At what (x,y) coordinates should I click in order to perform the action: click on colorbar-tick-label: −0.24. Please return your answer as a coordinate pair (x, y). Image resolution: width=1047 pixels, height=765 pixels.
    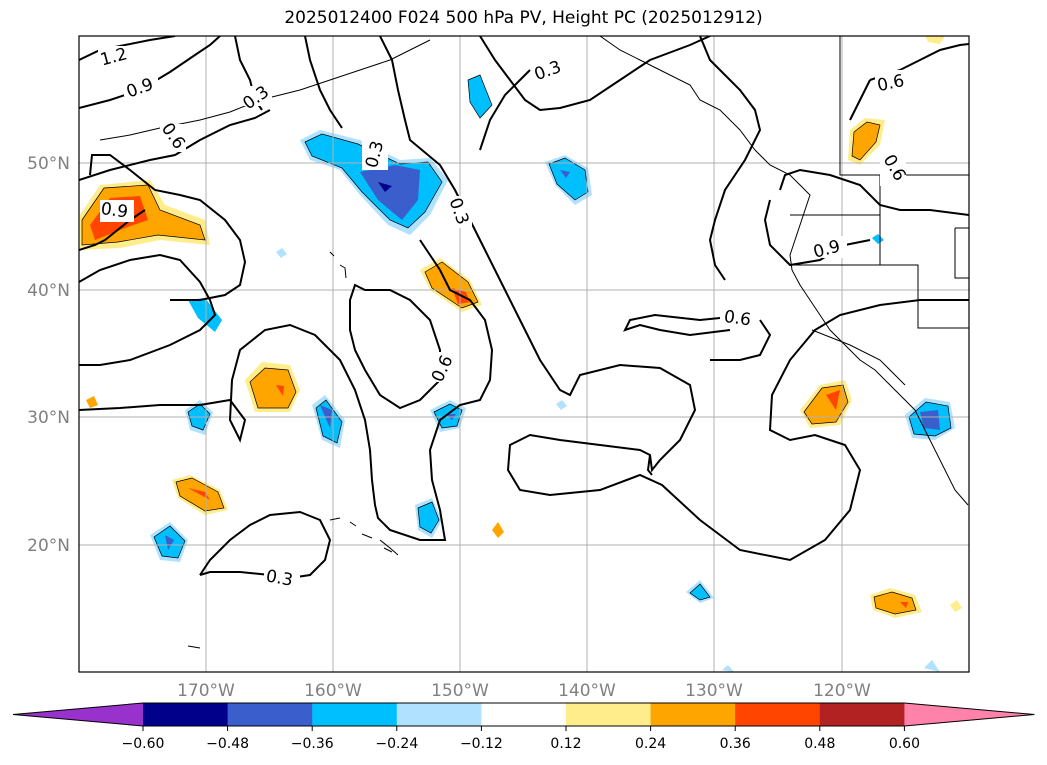
    Looking at the image, I should click on (396, 744).